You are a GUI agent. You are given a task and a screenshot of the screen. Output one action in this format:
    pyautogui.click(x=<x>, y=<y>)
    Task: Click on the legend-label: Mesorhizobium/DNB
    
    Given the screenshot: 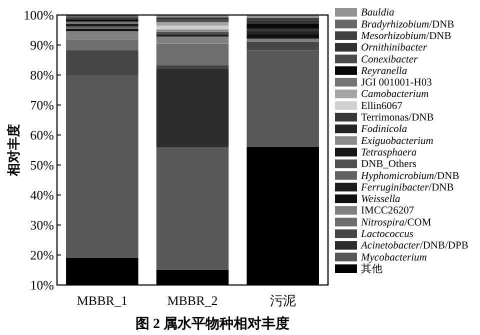 What is the action you would take?
    pyautogui.click(x=406, y=36)
    